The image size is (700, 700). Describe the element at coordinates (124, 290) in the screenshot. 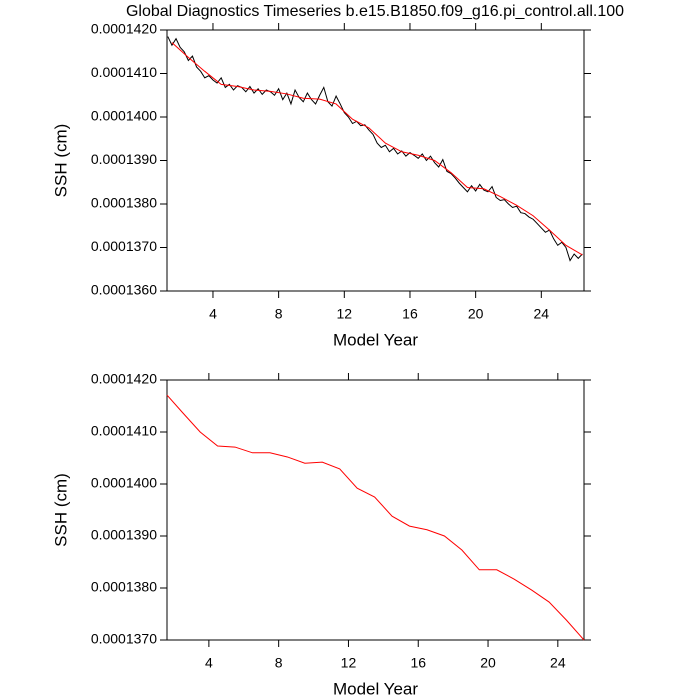

I see `y-tick-label: 0.0001360` at that location.